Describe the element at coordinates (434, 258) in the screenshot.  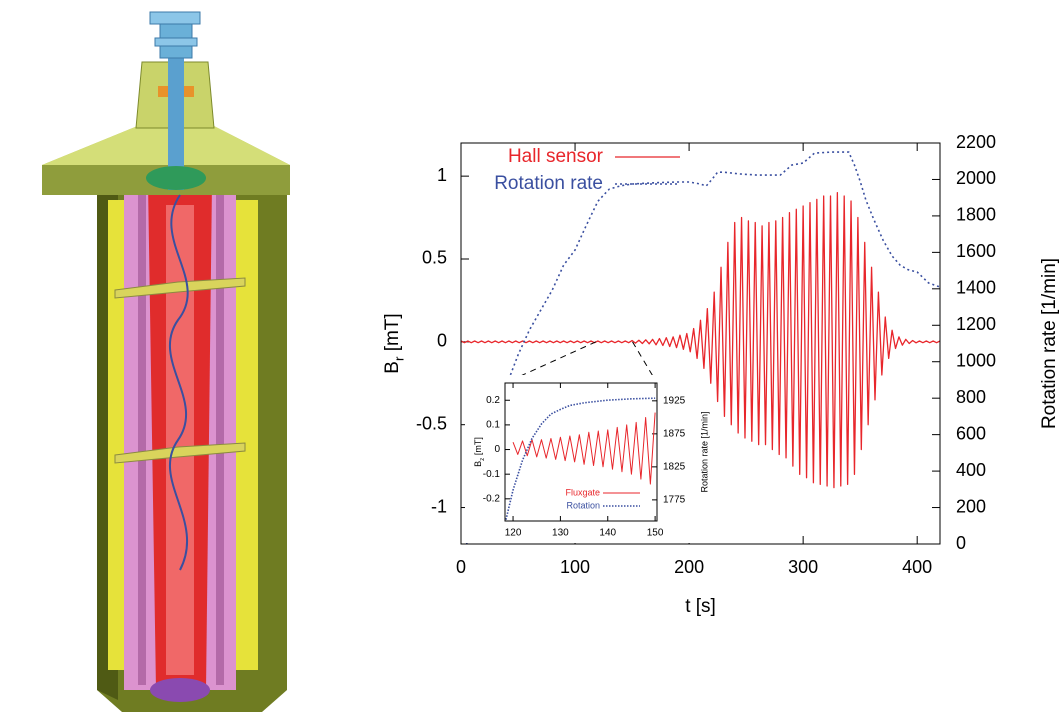
I see `y-tick-label: 0.5` at that location.